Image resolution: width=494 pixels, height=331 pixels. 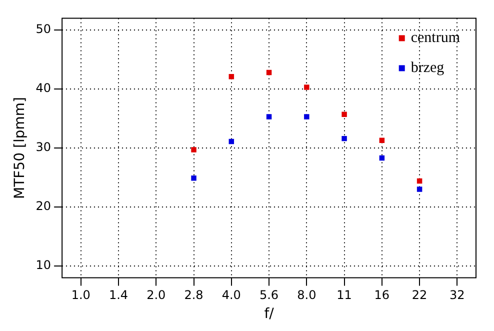 What do you see at coordinates (44, 265) in the screenshot?
I see `y-tick-label: 10` at bounding box center [44, 265].